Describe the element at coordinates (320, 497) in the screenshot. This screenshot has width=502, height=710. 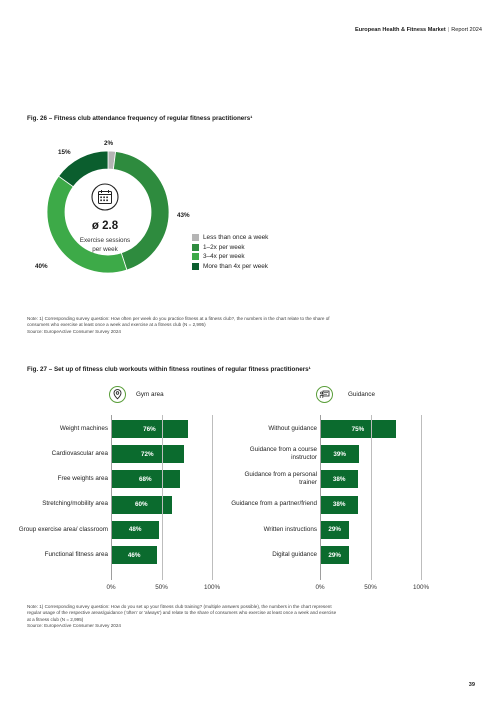
I see `guidance-axis-line` at that location.